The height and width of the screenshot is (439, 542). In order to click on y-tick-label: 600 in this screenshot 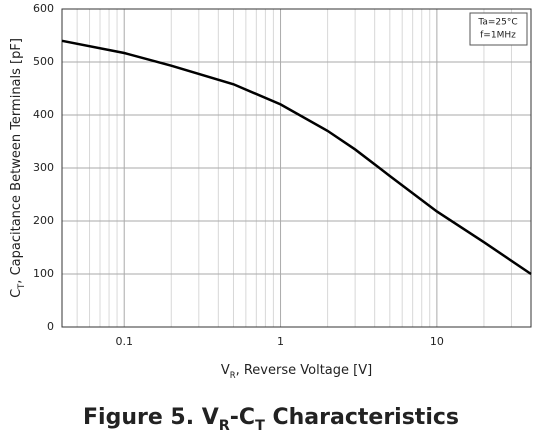, I will do `click(43, 8)`.